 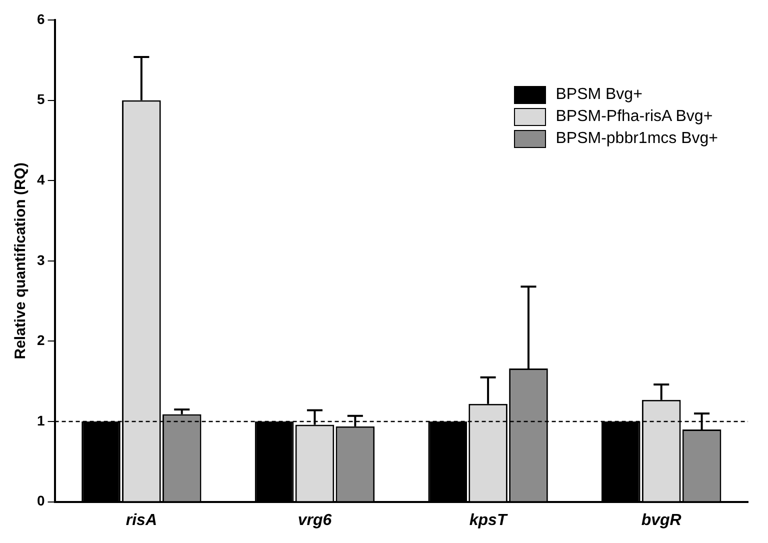 I want to click on y-tick-label: 3, so click(x=40, y=260).